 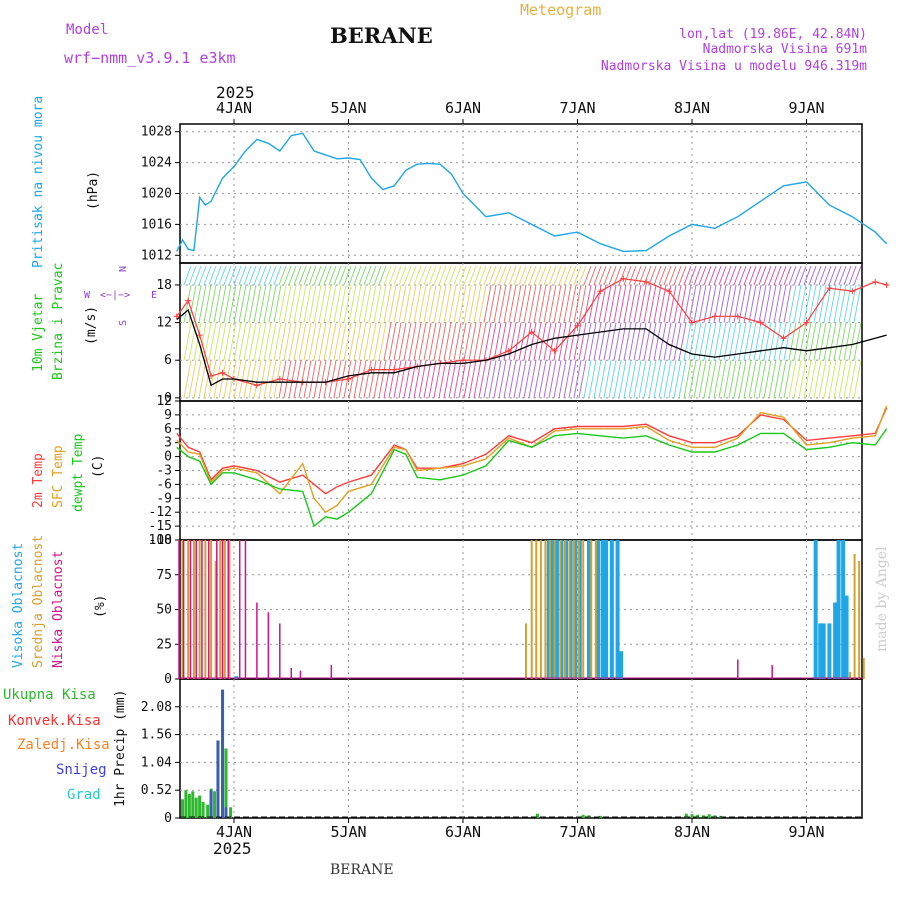 What do you see at coordinates (156, 762) in the screenshot?
I see `precipitation-ytick-label: 1.04` at bounding box center [156, 762].